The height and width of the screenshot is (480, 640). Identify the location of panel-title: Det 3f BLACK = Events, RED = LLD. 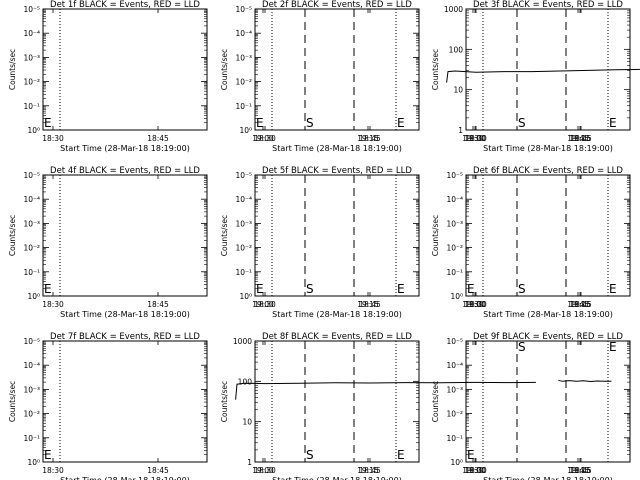
(548, 5).